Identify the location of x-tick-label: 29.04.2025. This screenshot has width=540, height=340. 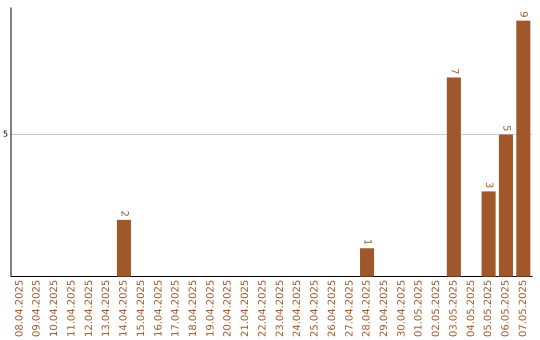
(384, 309).